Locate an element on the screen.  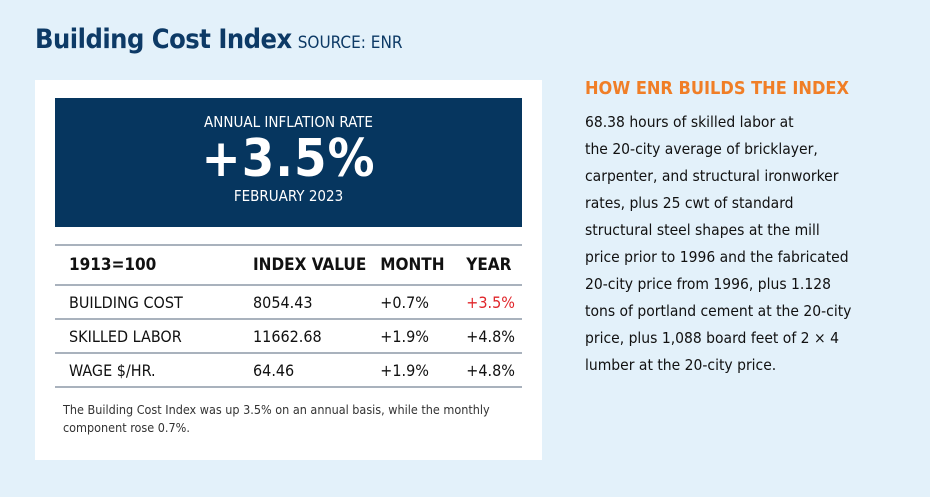
text-line: price prior to 1996 and the fabricated is located at coordinates (717, 257).